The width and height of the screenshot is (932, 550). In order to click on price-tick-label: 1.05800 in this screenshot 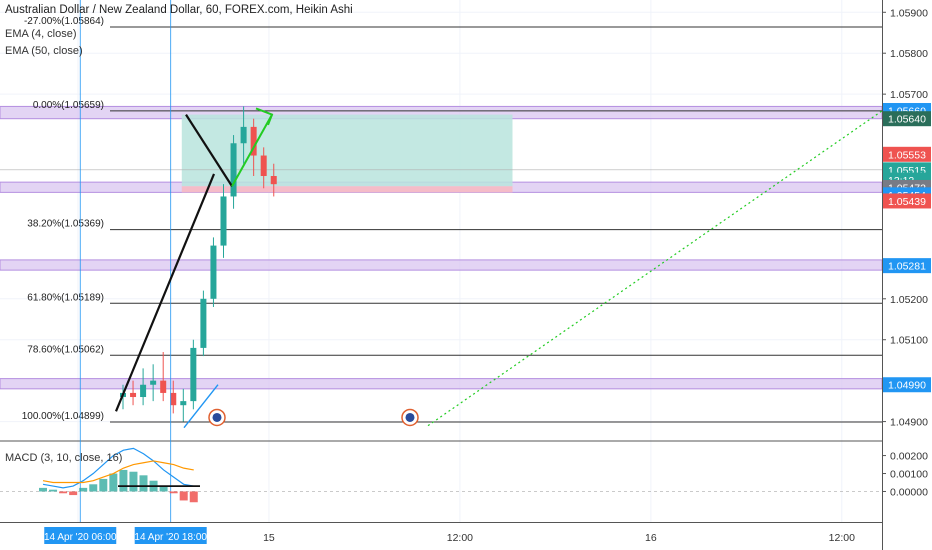, I will do `click(909, 54)`.